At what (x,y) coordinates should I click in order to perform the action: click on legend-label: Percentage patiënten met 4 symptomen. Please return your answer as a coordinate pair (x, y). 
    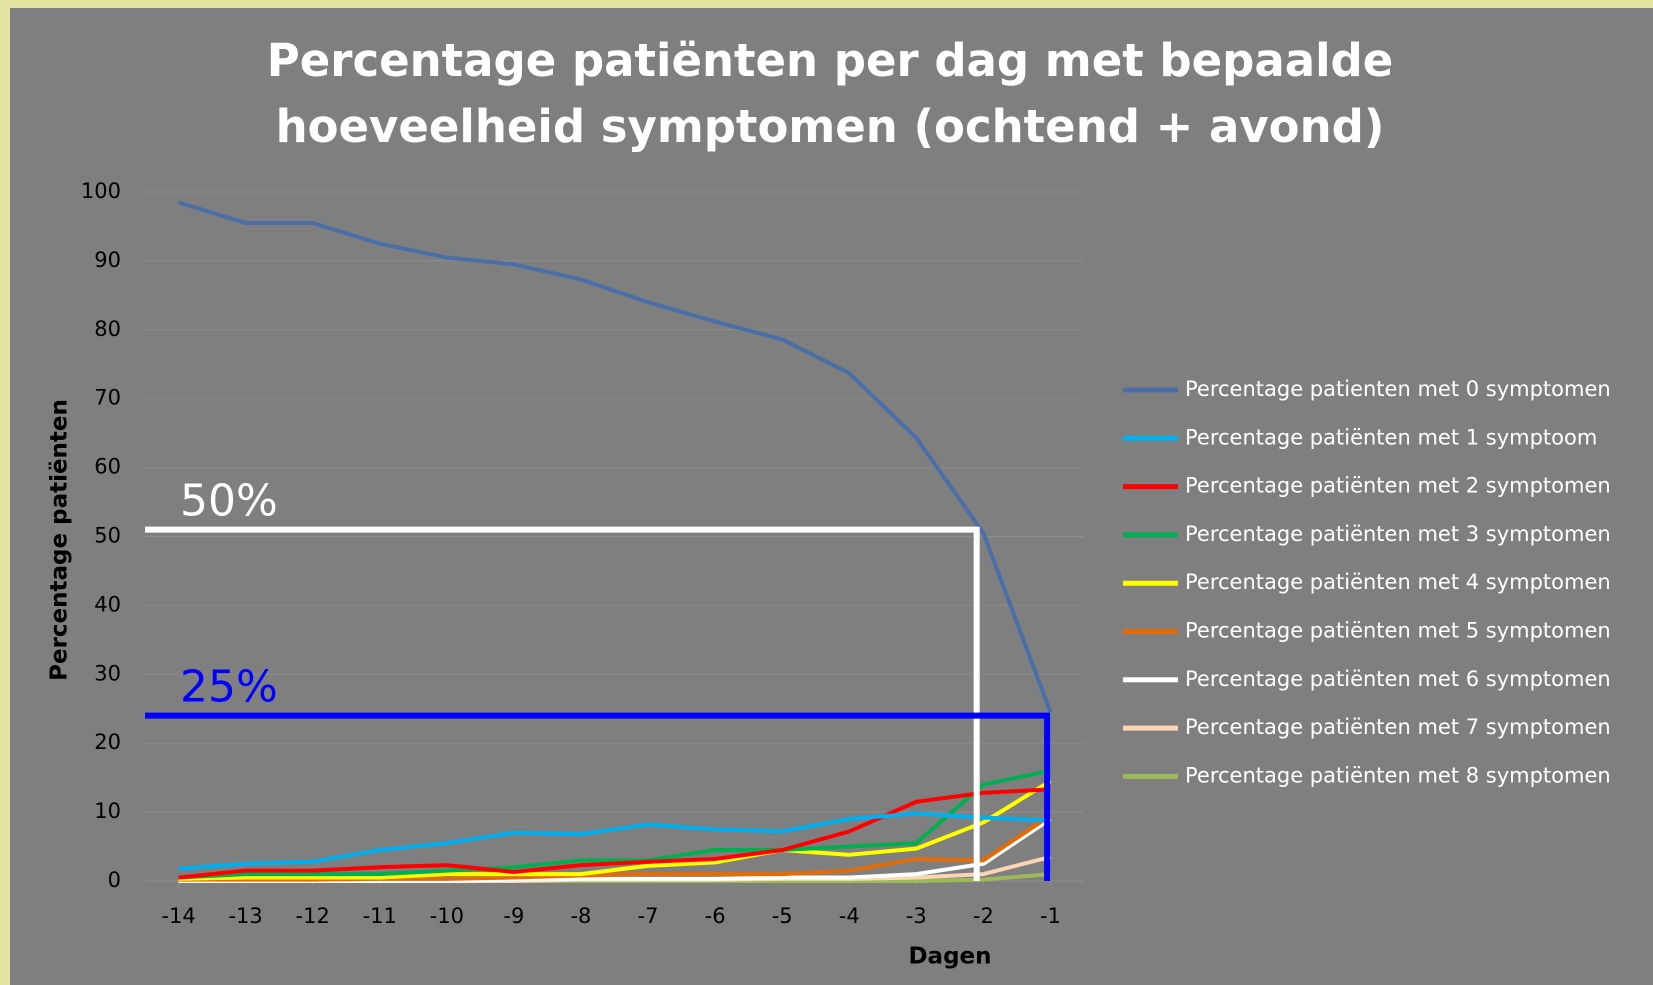
    Looking at the image, I should click on (1398, 582).